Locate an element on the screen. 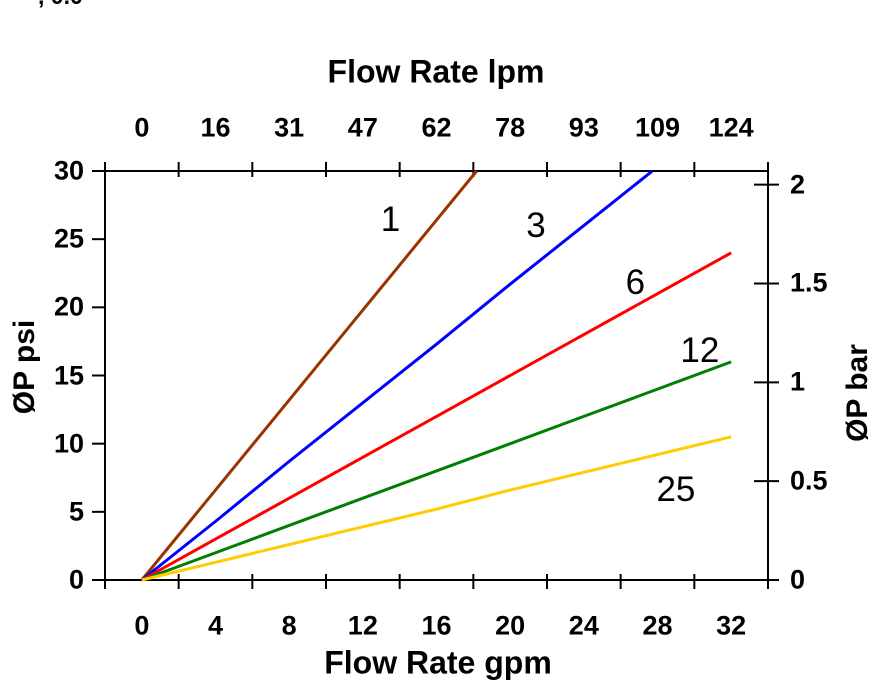 The height and width of the screenshot is (696, 888). top-axis-title: Flow Rate lpm is located at coordinates (436, 71).